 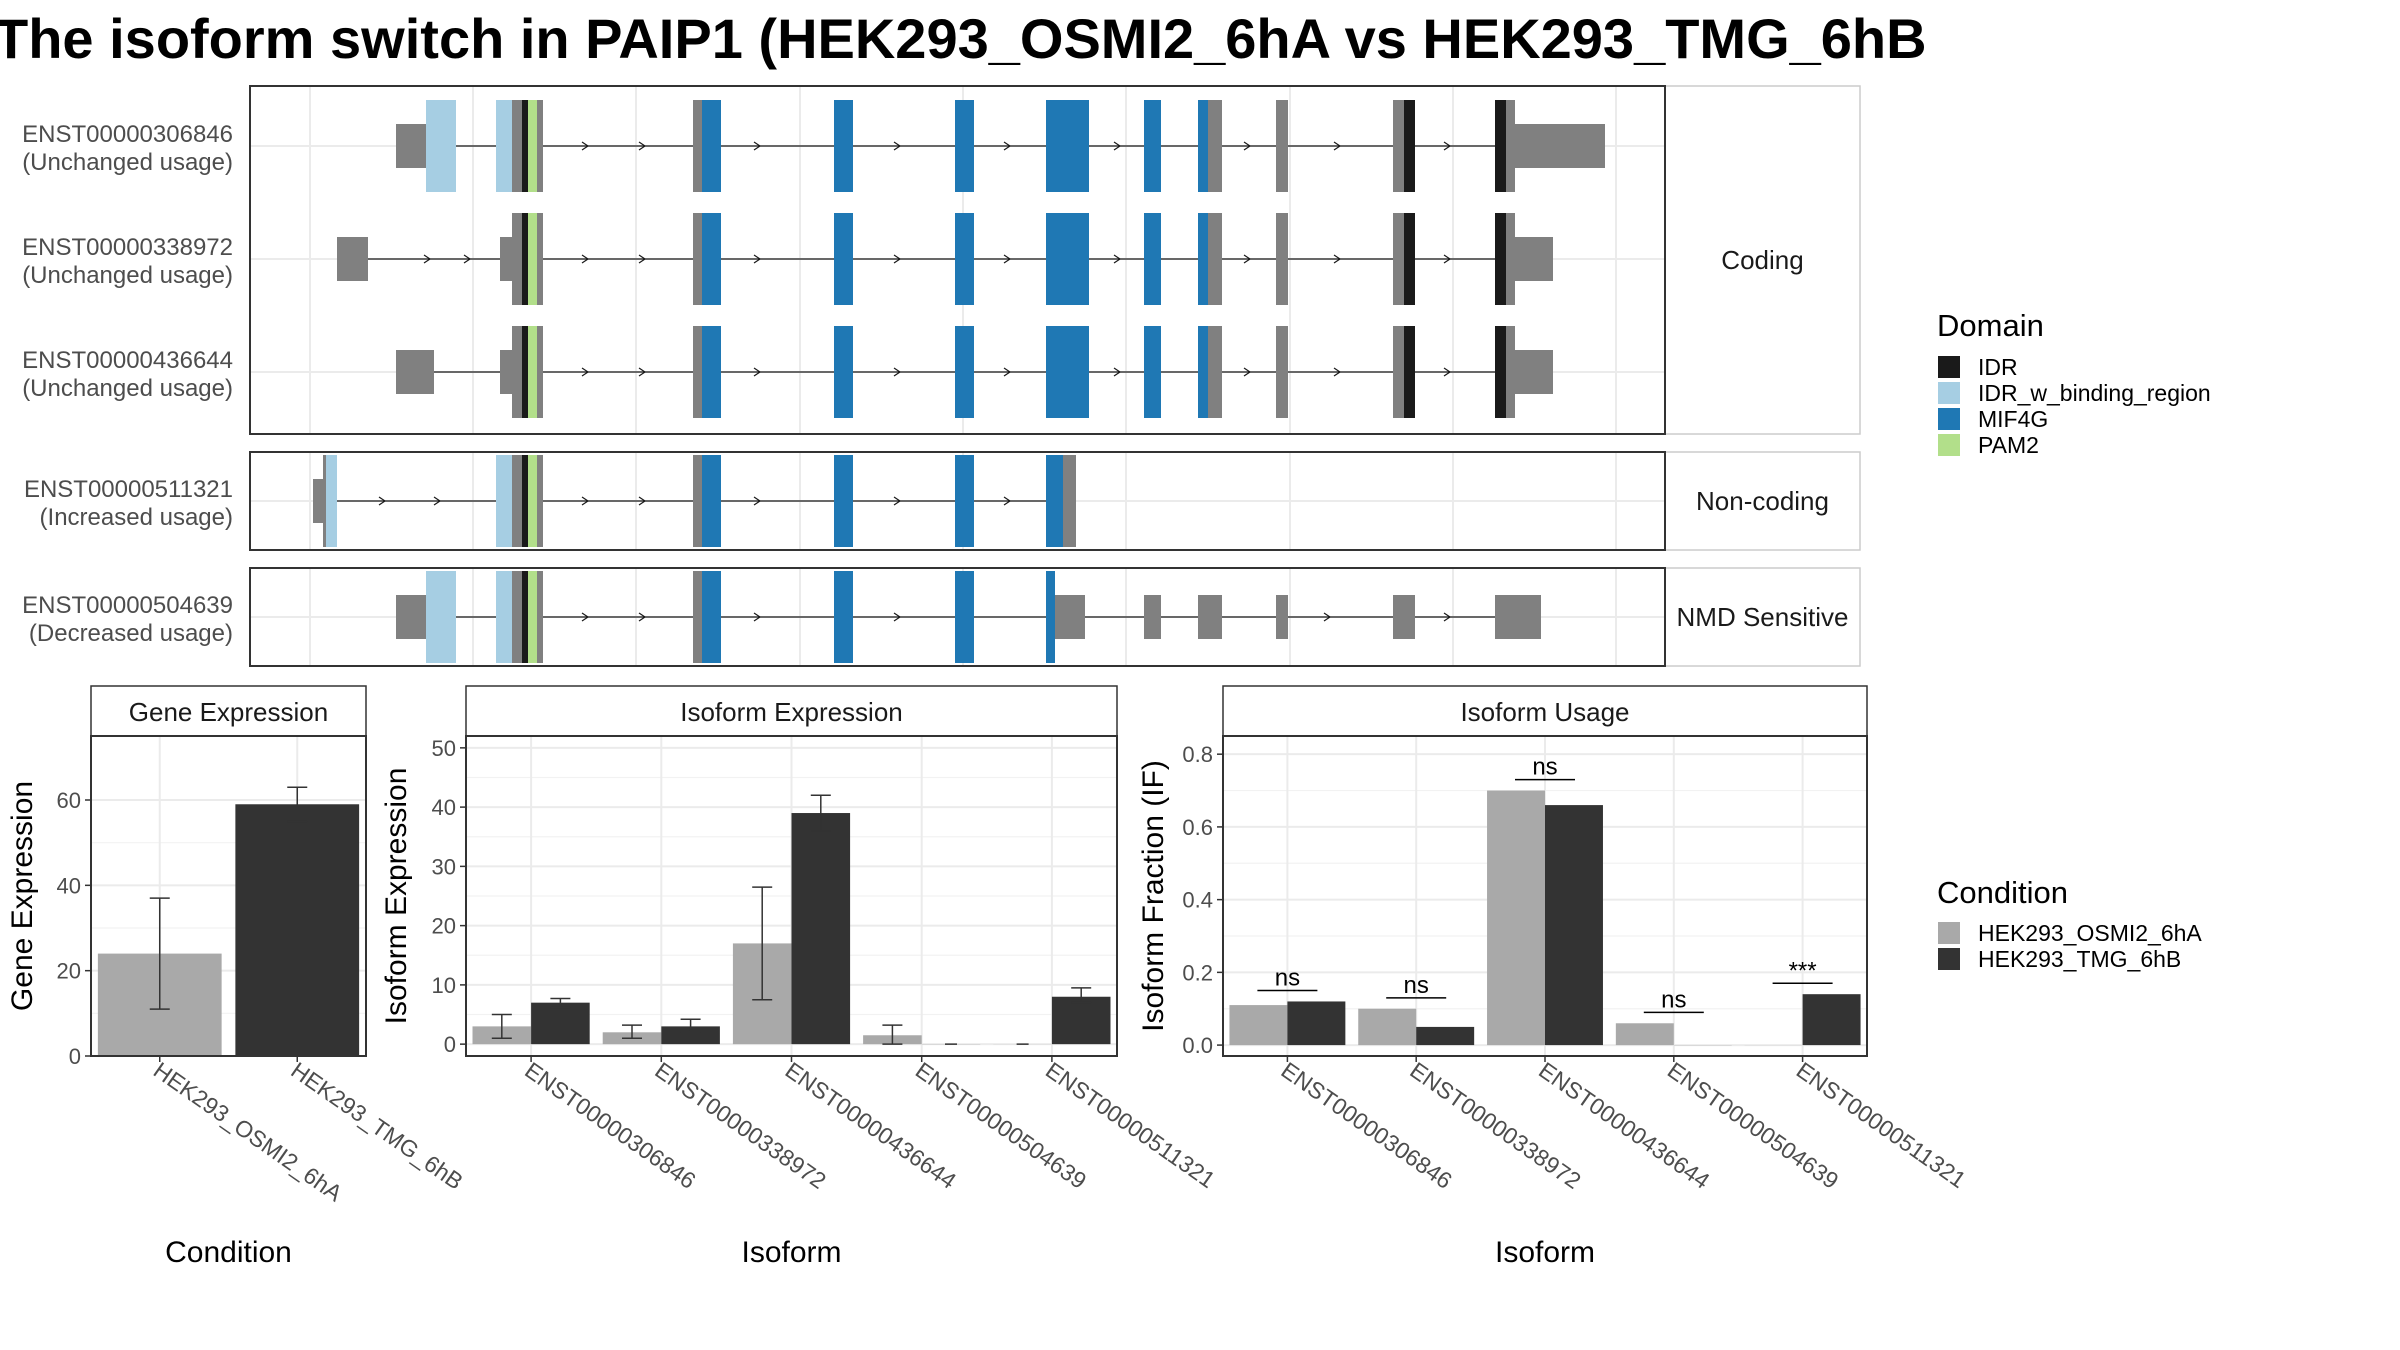 I want to click on chart-strip, so click(x=1545, y=711).